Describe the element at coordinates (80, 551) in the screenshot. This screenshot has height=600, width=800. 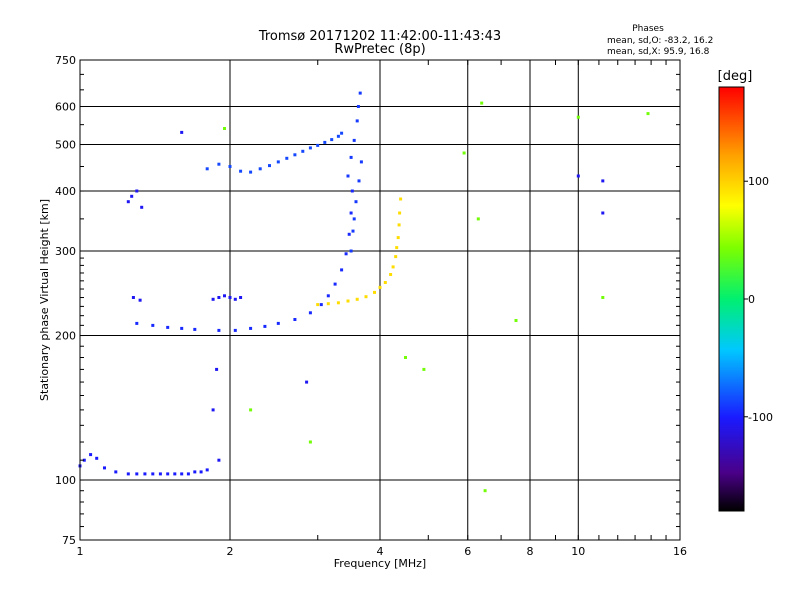
I see `x-tick-label: 1` at that location.